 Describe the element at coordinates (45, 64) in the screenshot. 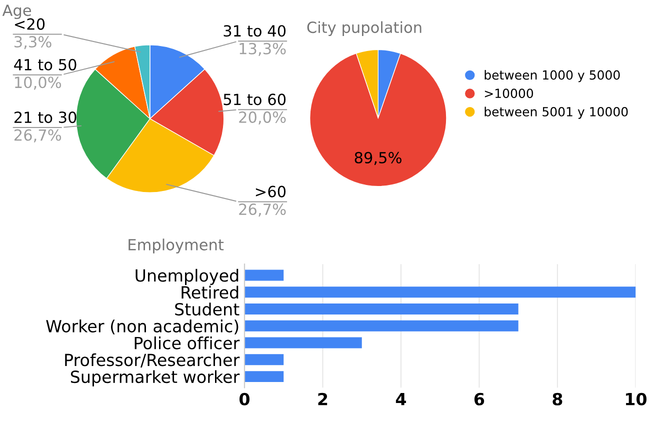

I see `slice-label: 41 to 50` at that location.